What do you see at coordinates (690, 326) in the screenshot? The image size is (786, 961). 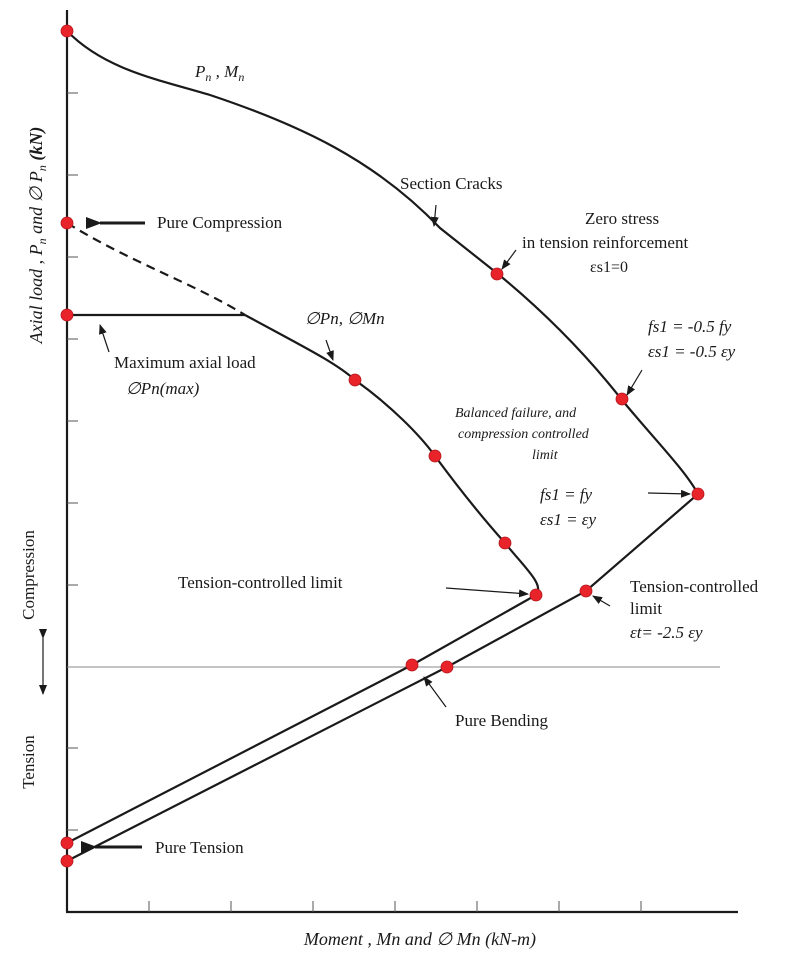 I see `half-yield-label-1: fs1 = -0.5 fy` at bounding box center [690, 326].